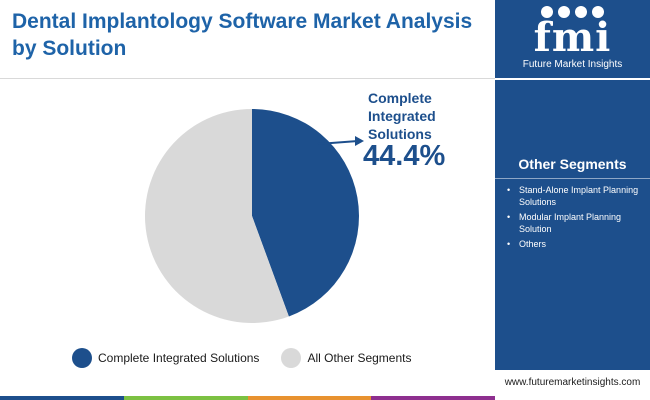 This screenshot has width=650, height=400. I want to click on legend-item-complete-integrated: Complete Integrated Solutions, so click(165, 358).